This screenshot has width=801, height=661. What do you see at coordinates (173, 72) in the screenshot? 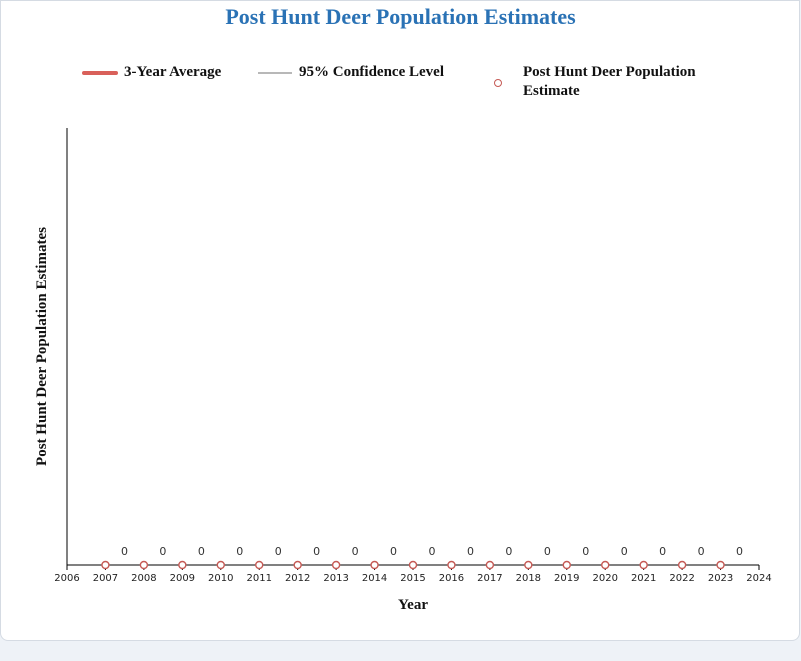
I see `legend-label-average: 3-Year Average` at bounding box center [173, 72].